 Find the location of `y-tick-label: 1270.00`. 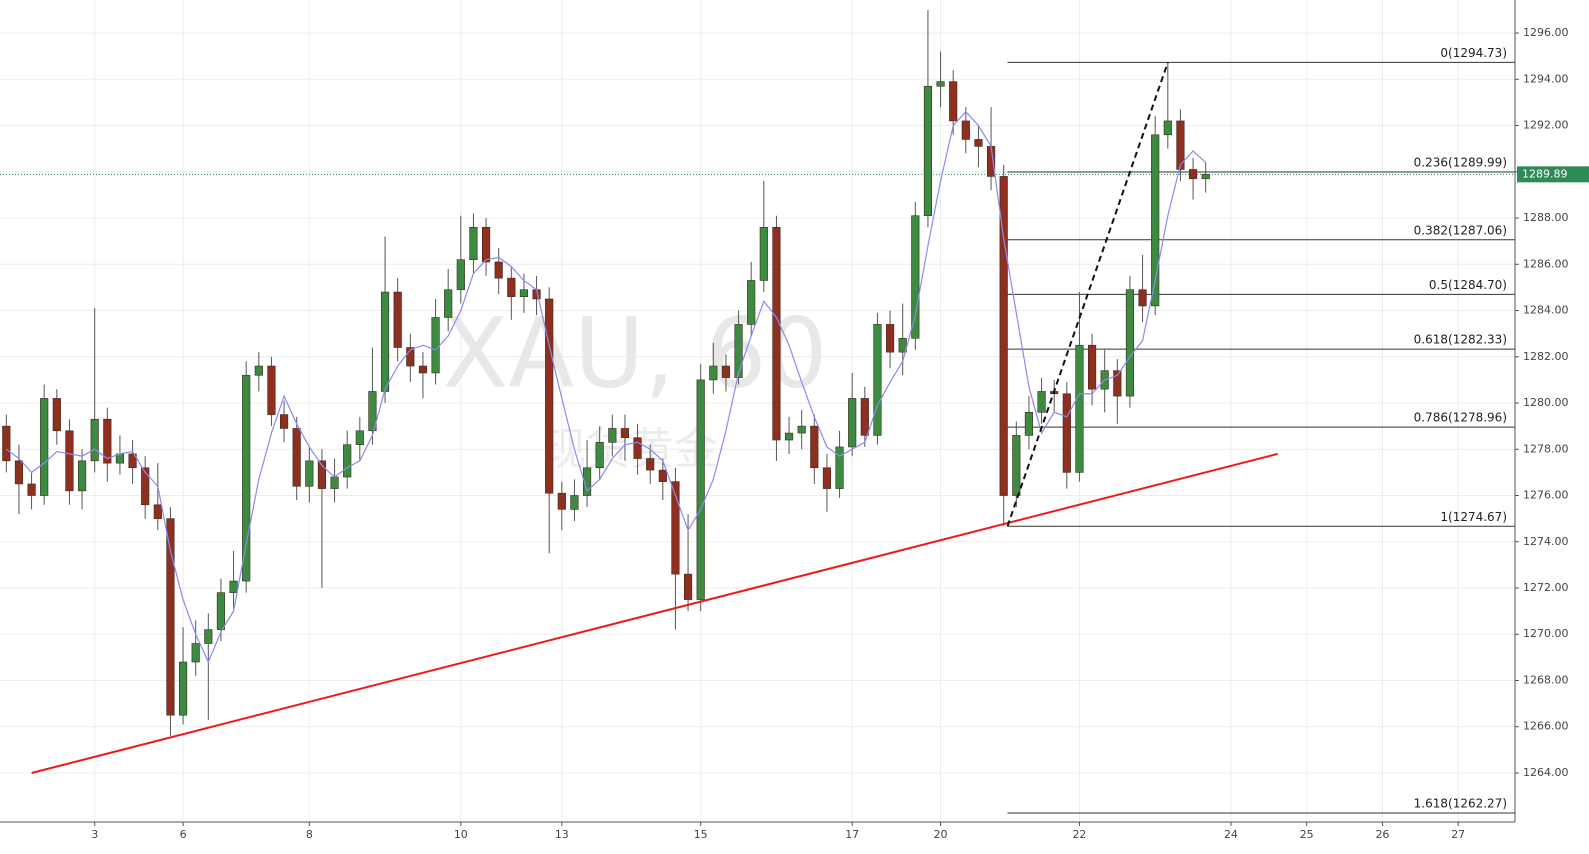

y-tick-label: 1270.00 is located at coordinates (1546, 633).